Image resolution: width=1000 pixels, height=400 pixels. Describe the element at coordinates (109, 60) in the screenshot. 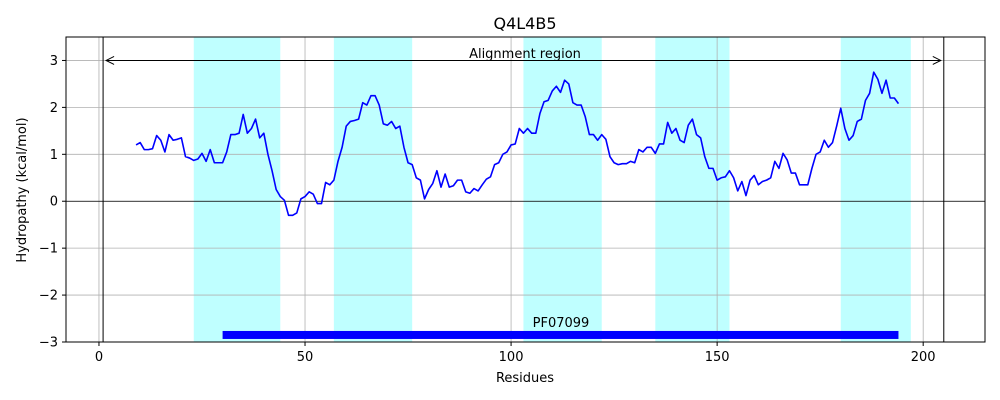

I see `arrow-head-left` at that location.